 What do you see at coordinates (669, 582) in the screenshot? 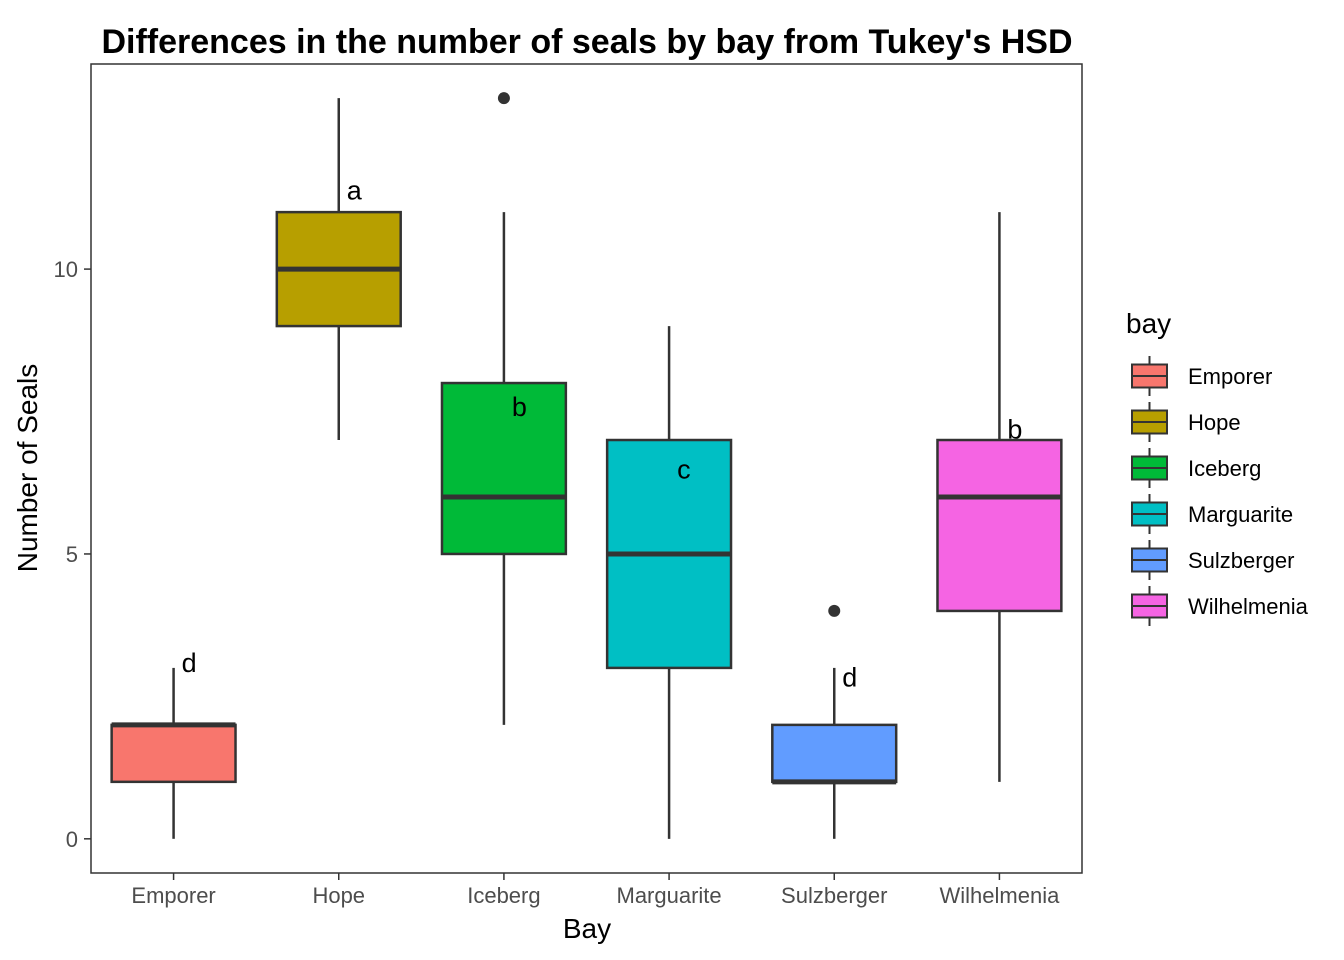
I see `box-marguarite` at bounding box center [669, 582].